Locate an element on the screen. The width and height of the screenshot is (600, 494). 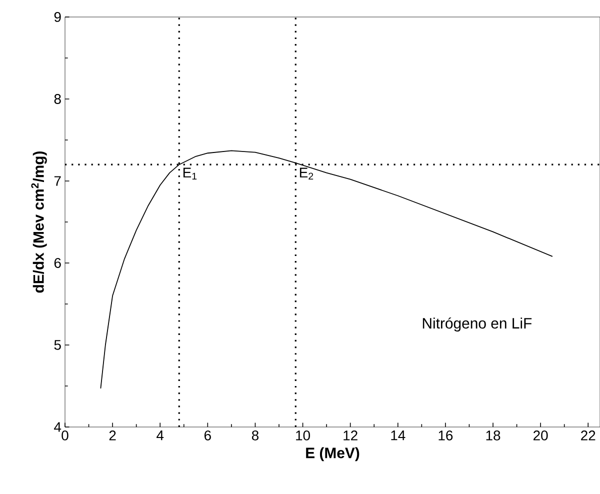
y-tick-label: 8 is located at coordinates (57, 99).